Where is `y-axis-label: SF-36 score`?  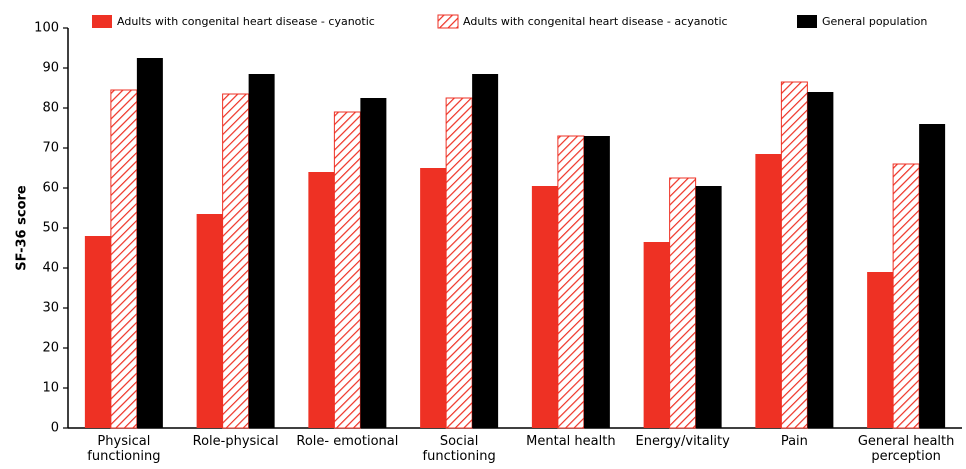
y-axis-label: SF-36 score is located at coordinates (22, 228).